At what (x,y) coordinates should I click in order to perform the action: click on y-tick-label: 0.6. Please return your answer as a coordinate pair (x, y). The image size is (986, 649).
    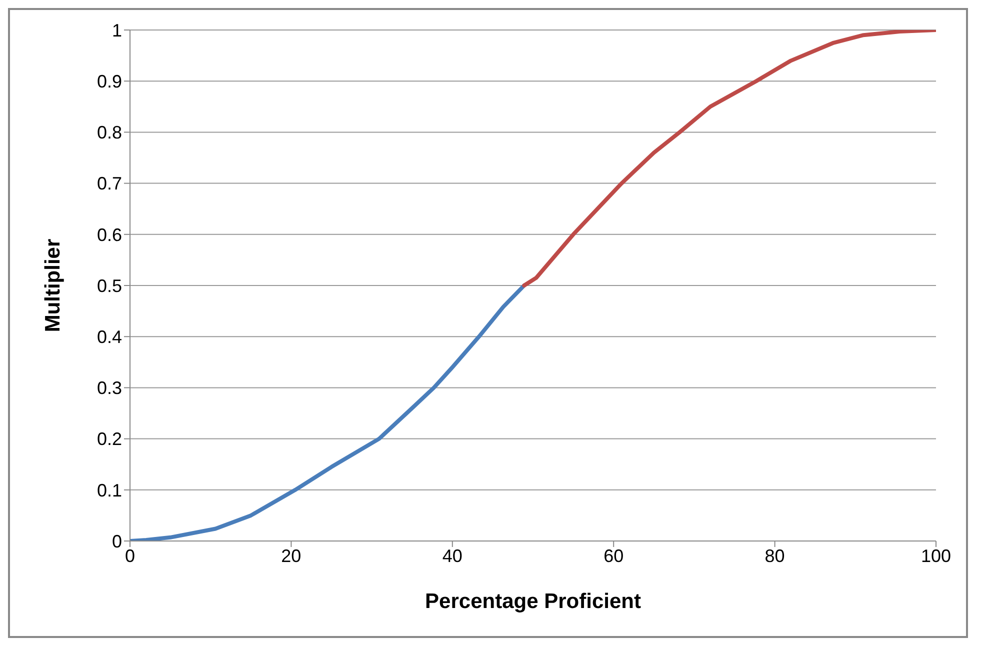
    Looking at the image, I should click on (109, 234).